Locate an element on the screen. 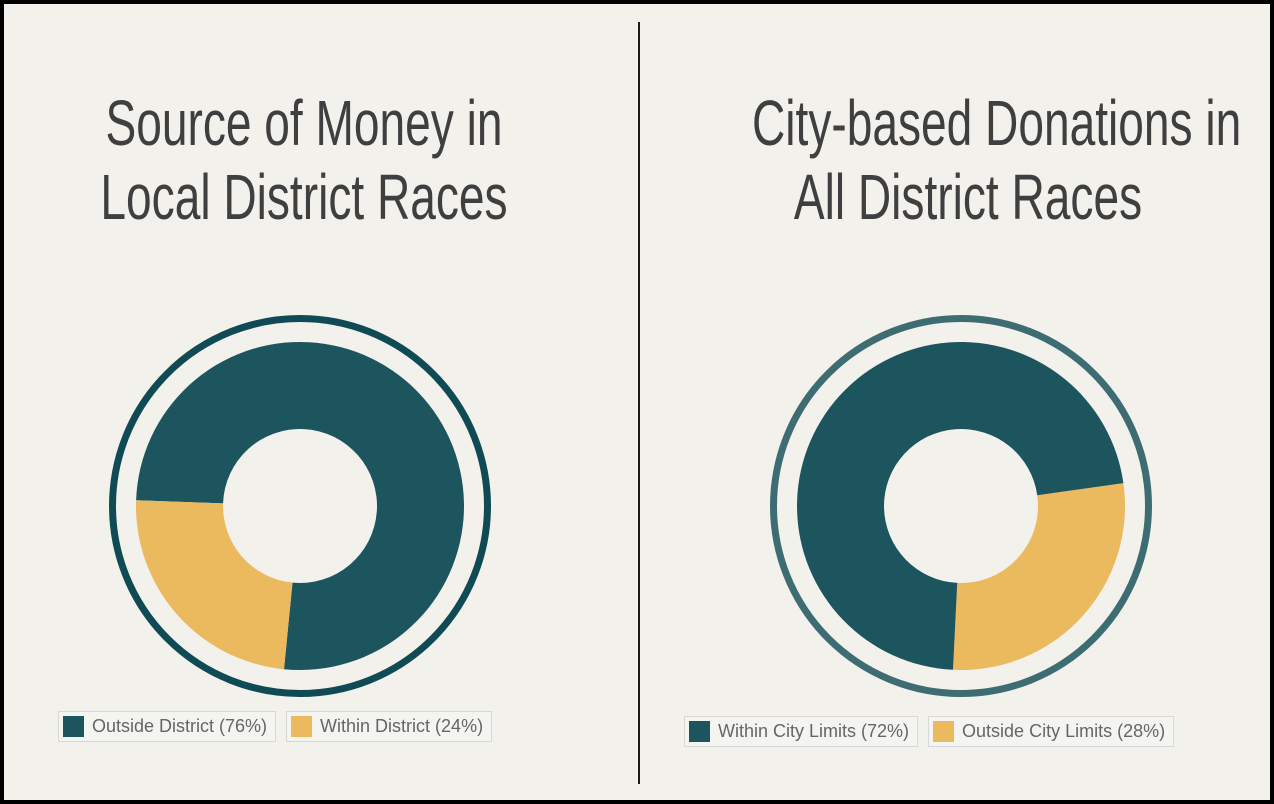 The width and height of the screenshot is (1274, 804). legend-item: Within City Limits (72%) is located at coordinates (801, 731).